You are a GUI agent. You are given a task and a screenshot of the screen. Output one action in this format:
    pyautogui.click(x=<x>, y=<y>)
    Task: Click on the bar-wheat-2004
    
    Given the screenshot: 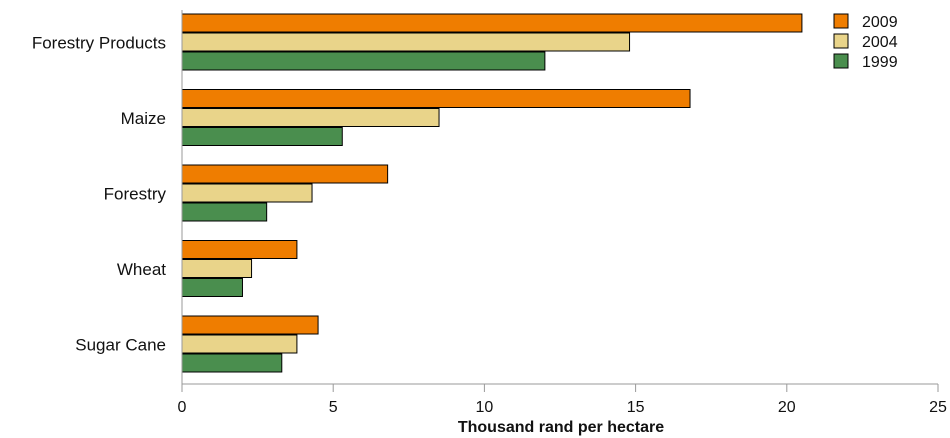 What is the action you would take?
    pyautogui.click(x=217, y=268)
    